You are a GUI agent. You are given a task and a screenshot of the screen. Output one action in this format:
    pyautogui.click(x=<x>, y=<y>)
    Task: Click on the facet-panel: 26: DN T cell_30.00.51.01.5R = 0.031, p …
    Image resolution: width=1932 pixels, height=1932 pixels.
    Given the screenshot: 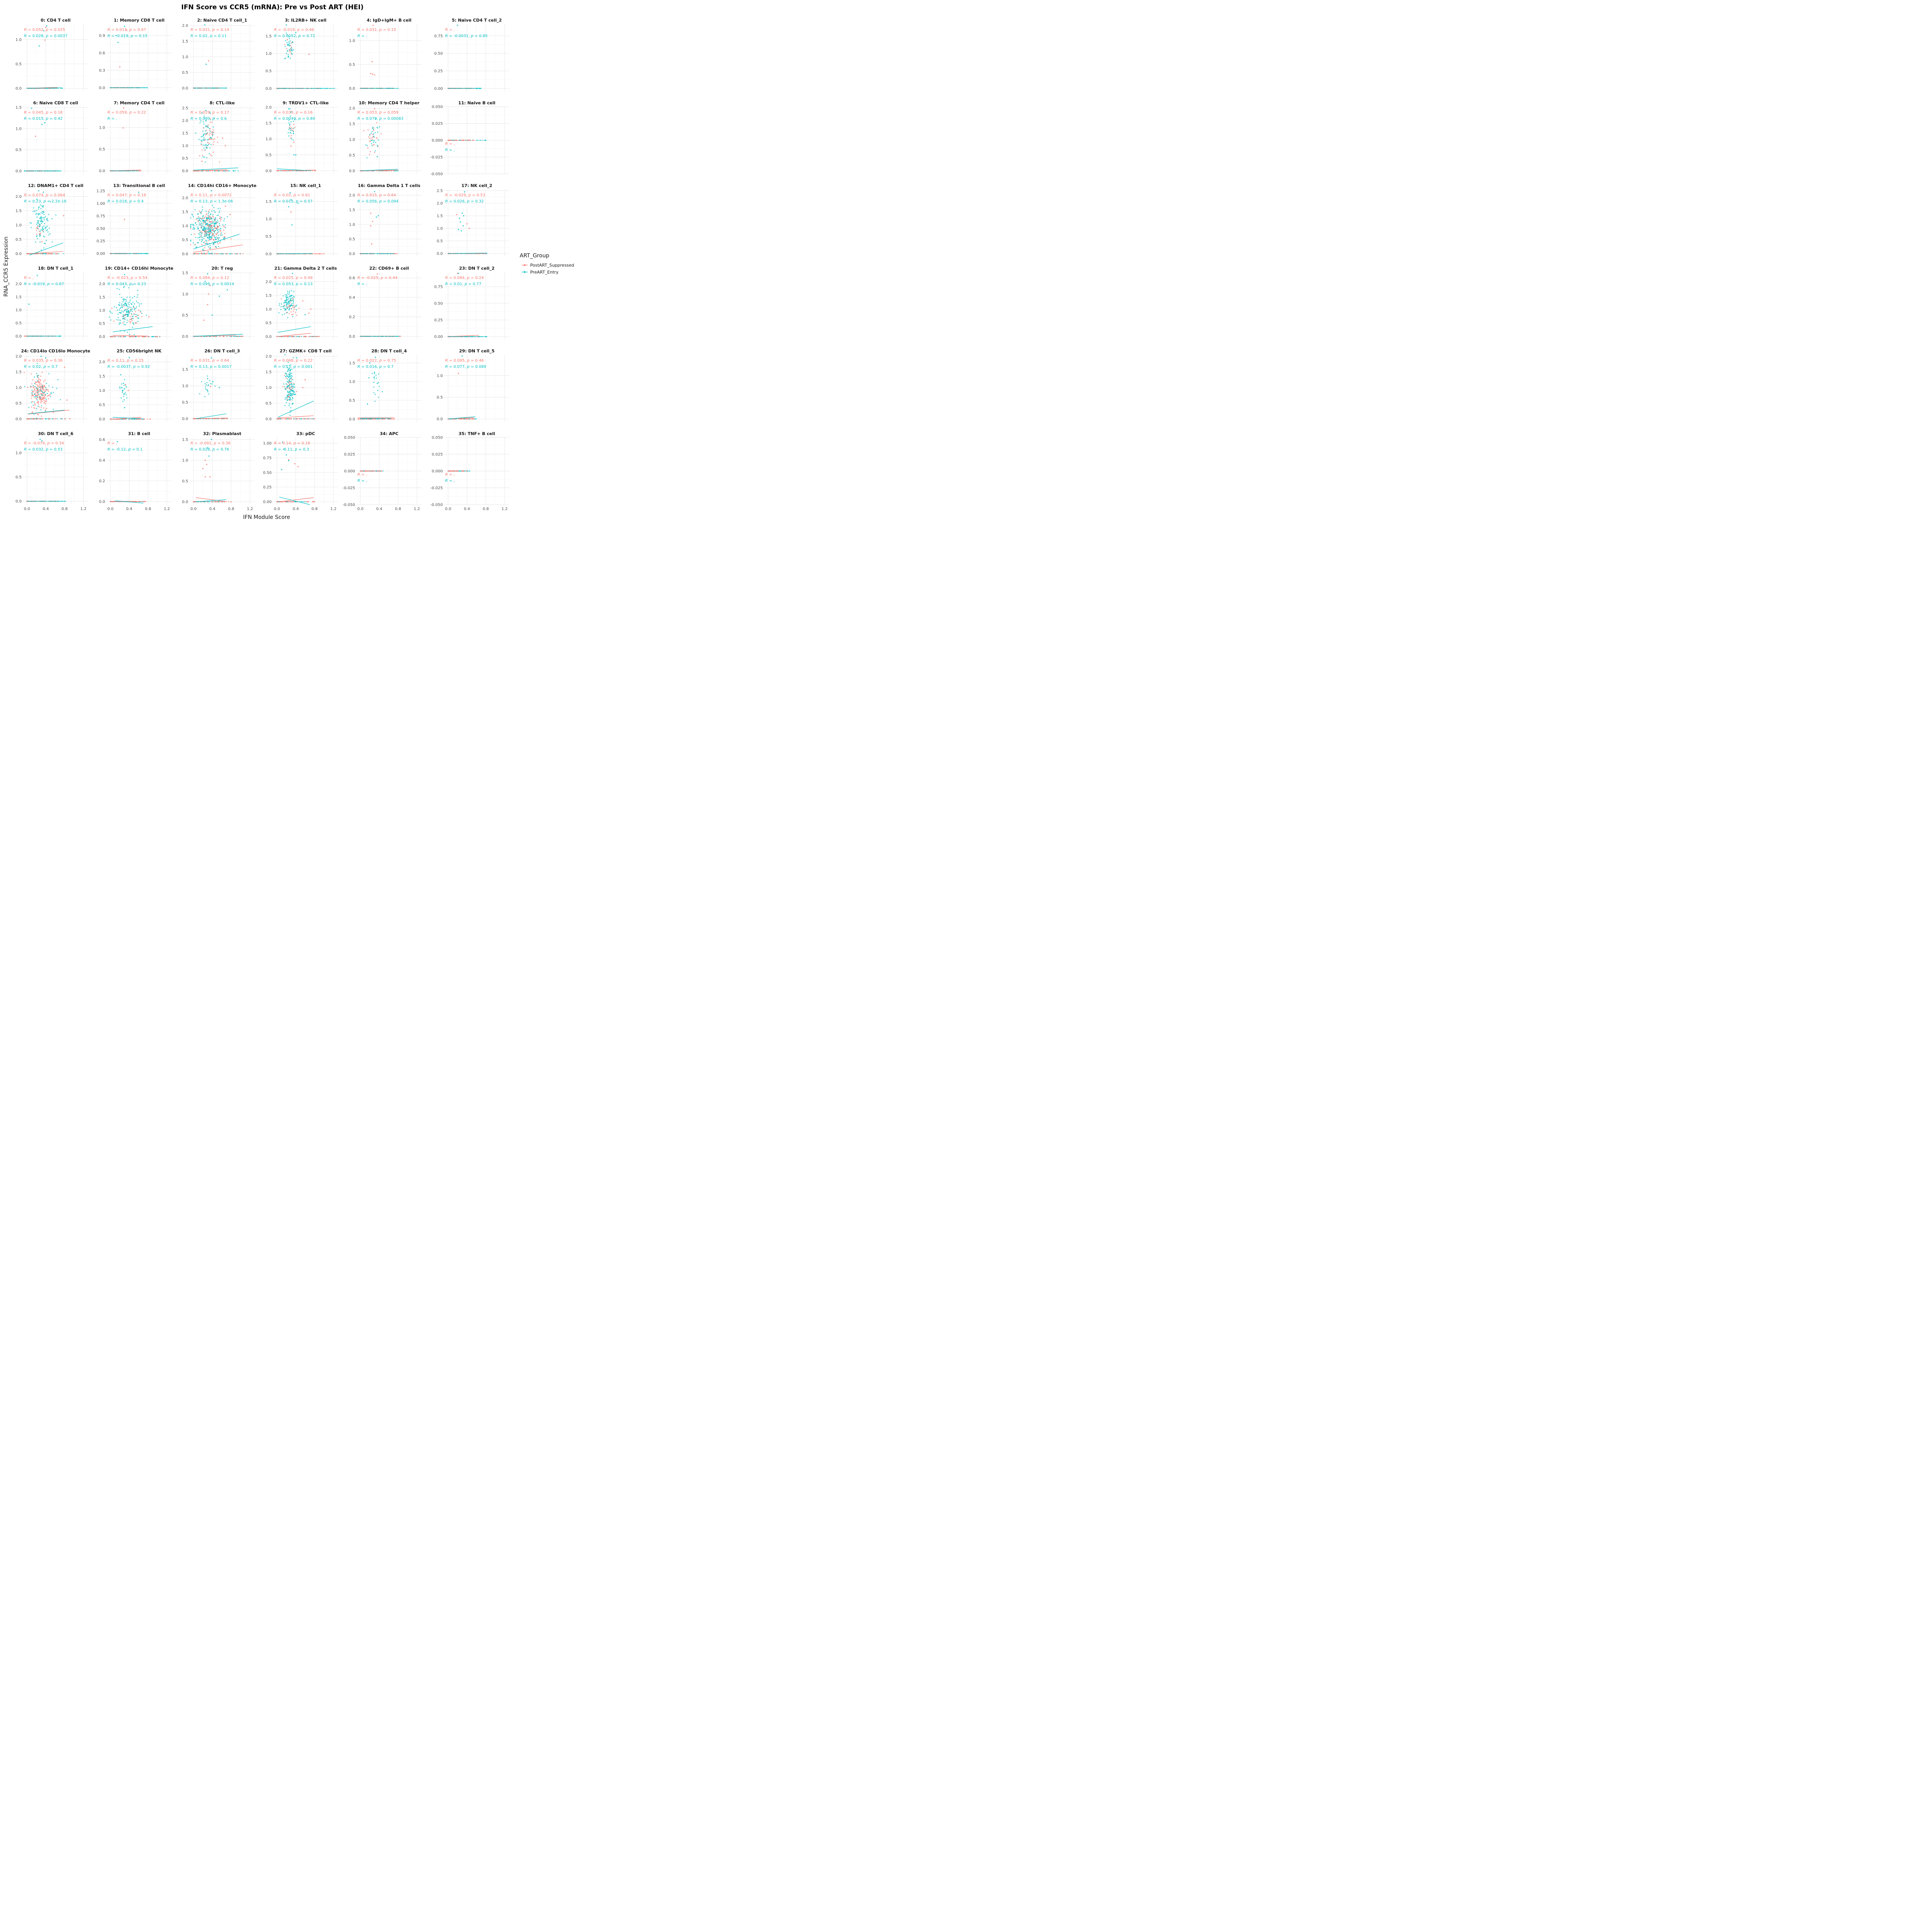 What is the action you would take?
    pyautogui.click(x=218, y=385)
    